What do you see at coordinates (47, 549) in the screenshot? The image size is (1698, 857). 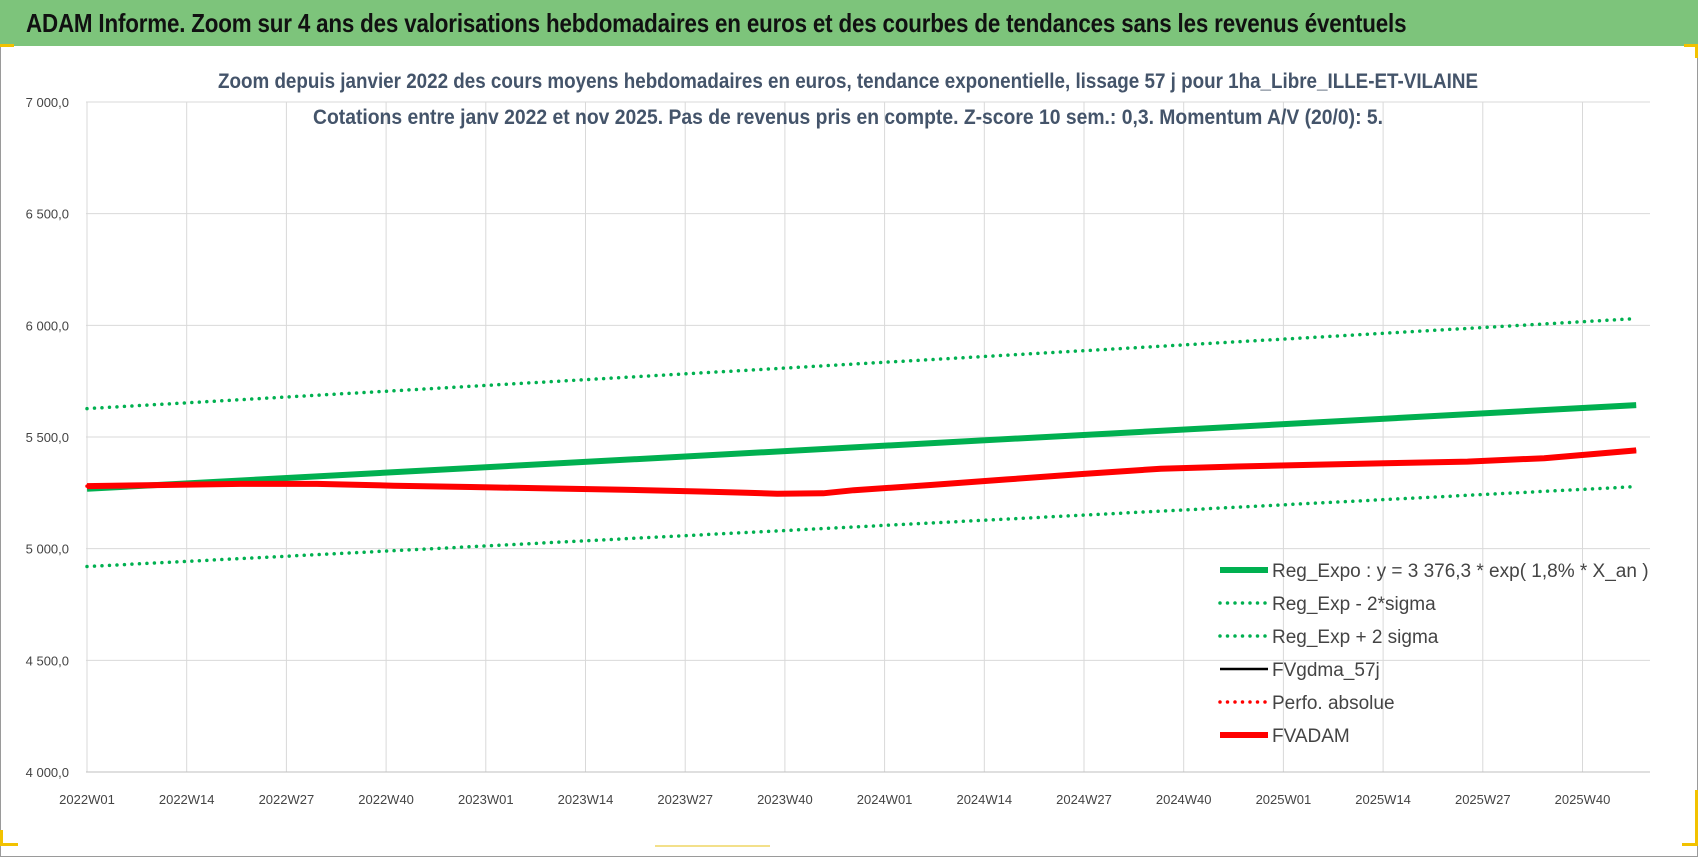 I see `y-tick-label: 5 000,0` at bounding box center [47, 549].